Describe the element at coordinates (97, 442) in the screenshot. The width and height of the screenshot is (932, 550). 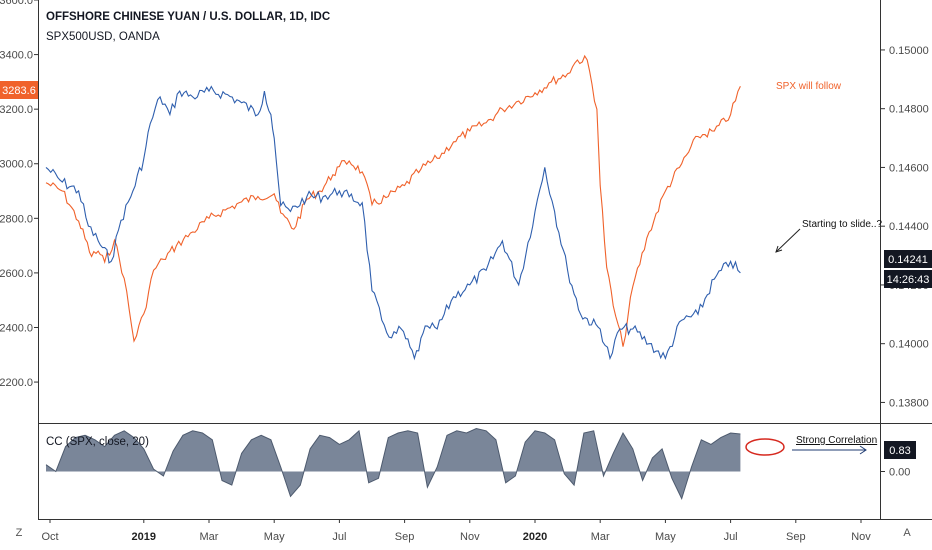
I see `indicator-label: CC (SPX, close, 20)` at that location.